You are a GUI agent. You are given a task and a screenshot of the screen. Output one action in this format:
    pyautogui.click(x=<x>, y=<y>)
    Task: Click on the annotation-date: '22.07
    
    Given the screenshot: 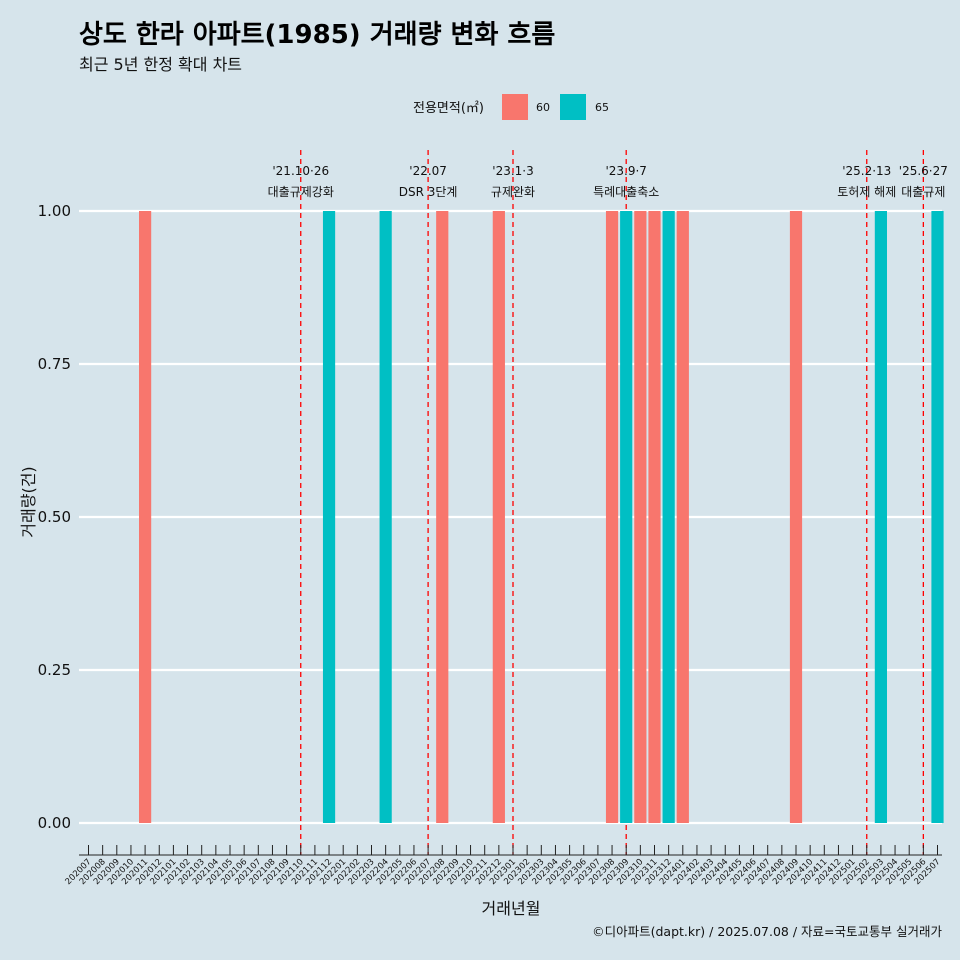 What is the action you would take?
    pyautogui.click(x=428, y=171)
    